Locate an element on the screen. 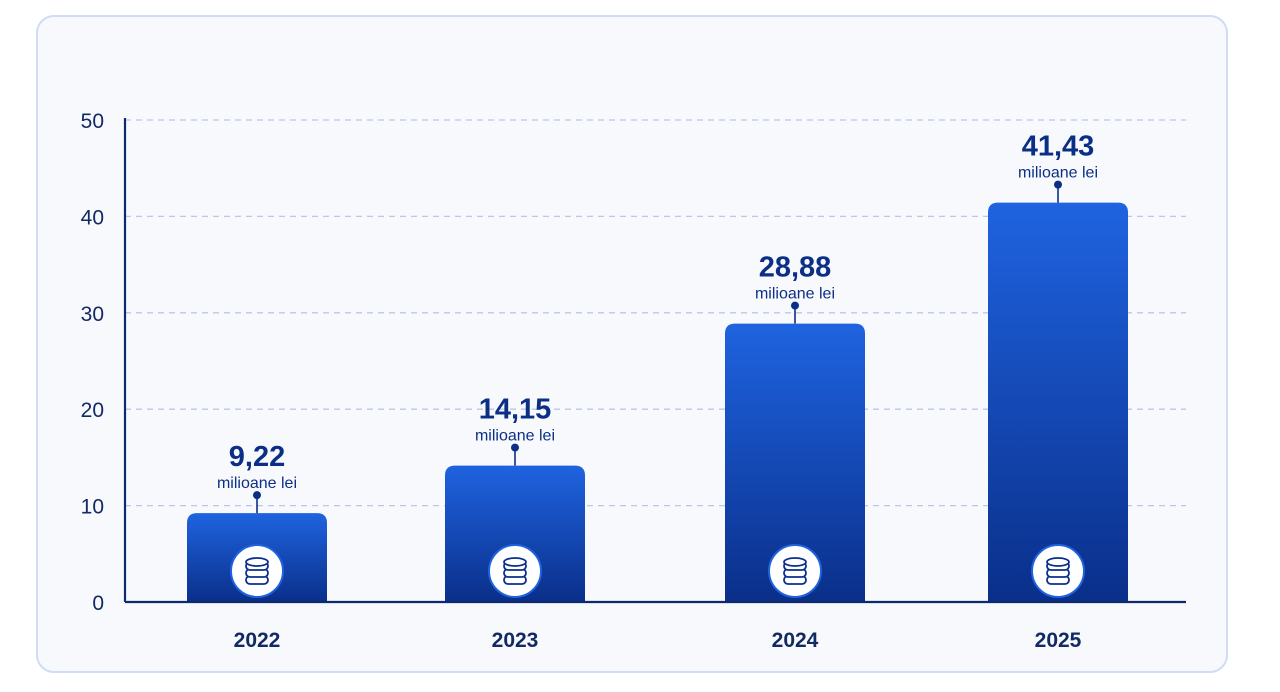 This screenshot has width=1280, height=692. y-tick-label: 30 is located at coordinates (92, 314).